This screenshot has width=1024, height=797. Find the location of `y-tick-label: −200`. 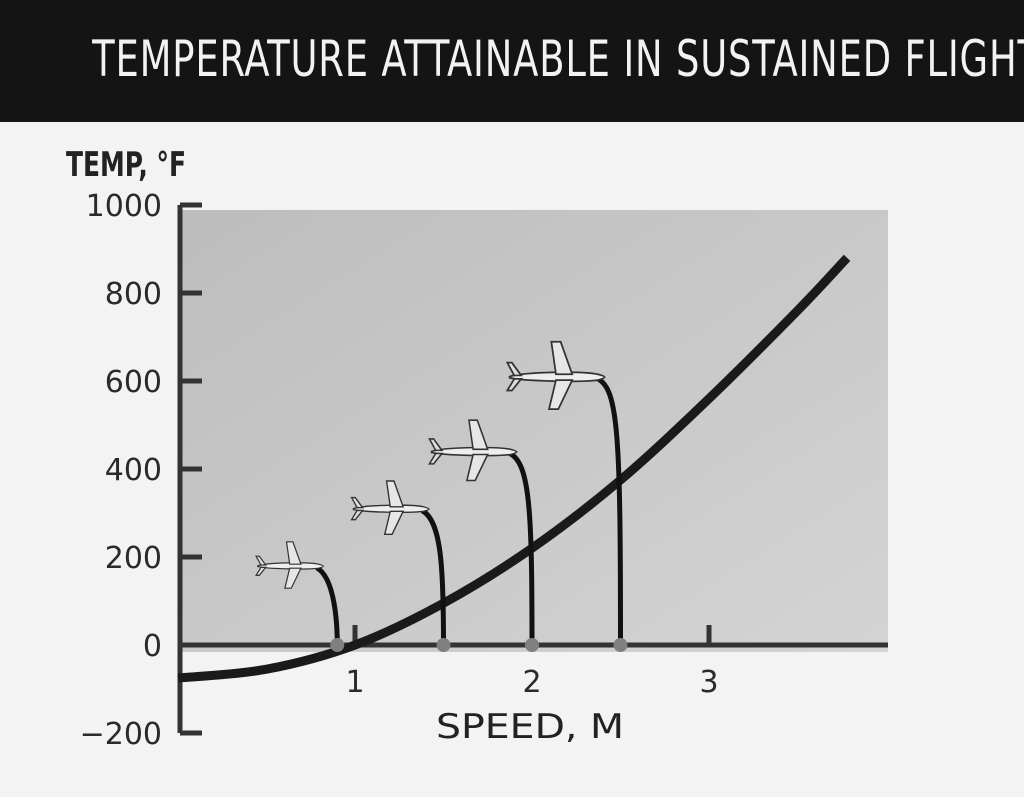

y-tick-label: −200 is located at coordinates (121, 734).